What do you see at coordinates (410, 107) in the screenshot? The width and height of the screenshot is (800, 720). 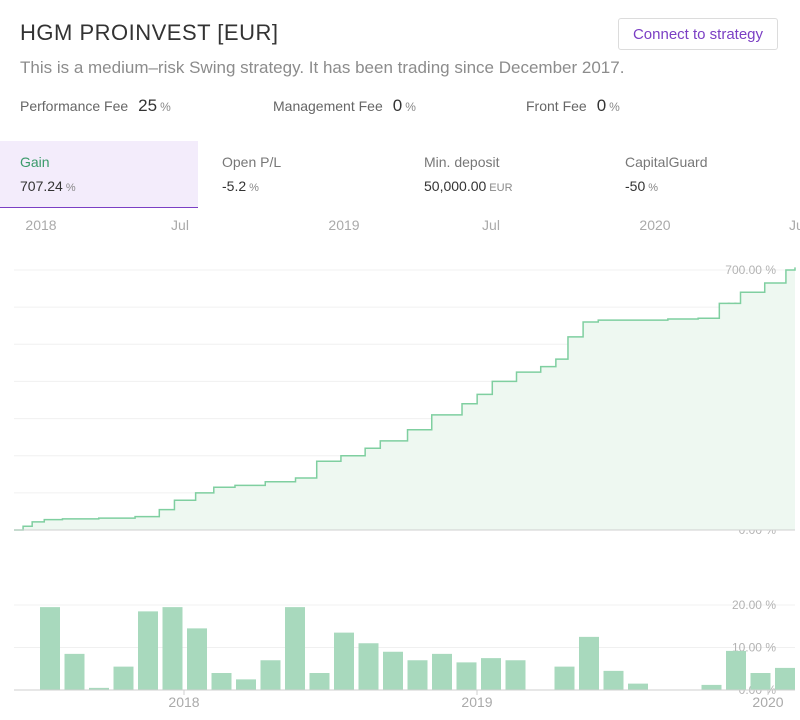 I see `management-fee-unit: %` at bounding box center [410, 107].